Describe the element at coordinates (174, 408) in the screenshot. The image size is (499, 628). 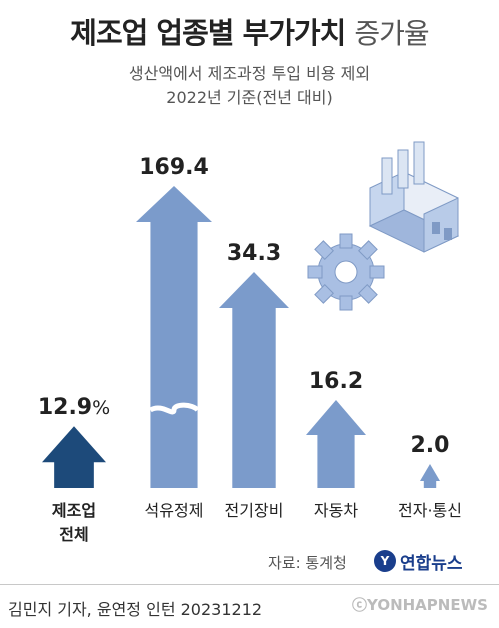
I see `axis-break-mark` at that location.